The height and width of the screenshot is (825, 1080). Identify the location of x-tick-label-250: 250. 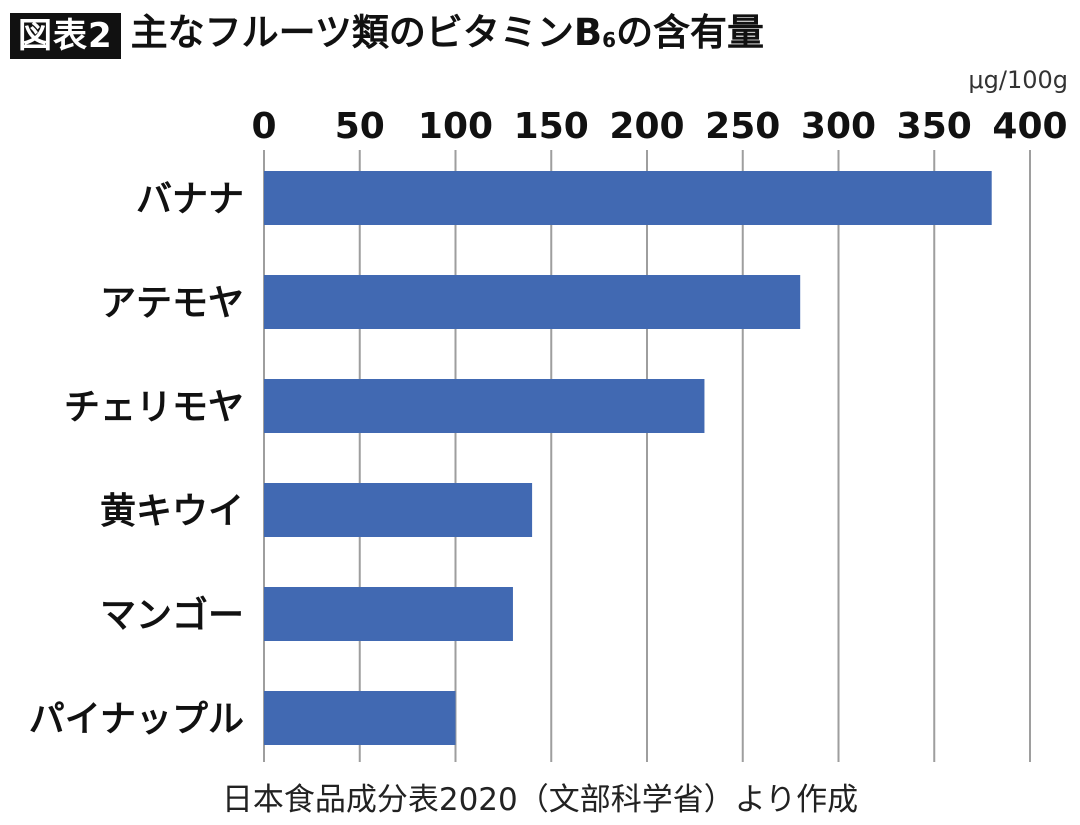
(742, 126).